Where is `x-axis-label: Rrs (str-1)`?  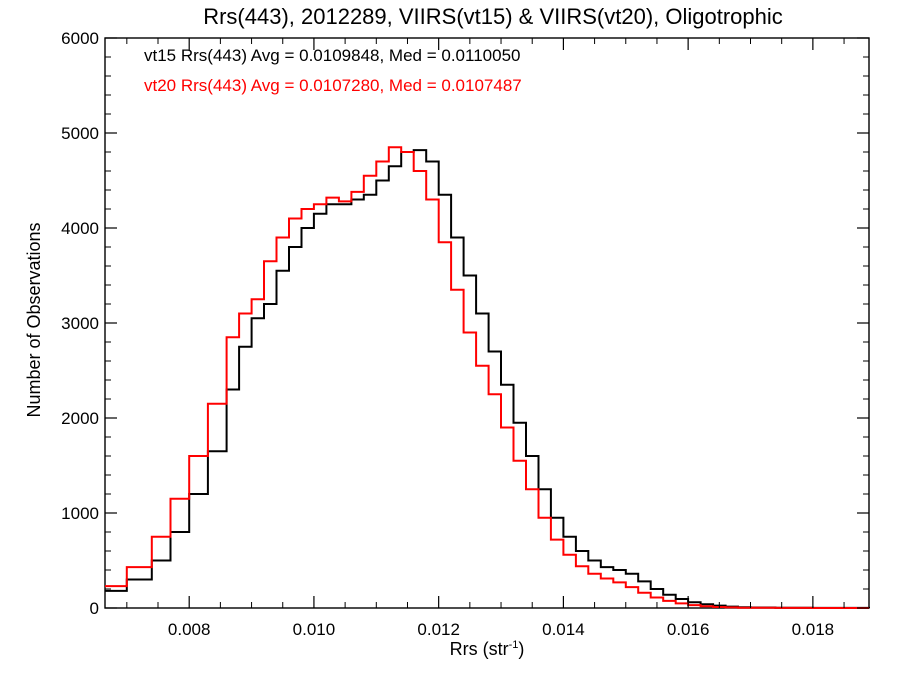
x-axis-label: Rrs (str-1) is located at coordinates (487, 649).